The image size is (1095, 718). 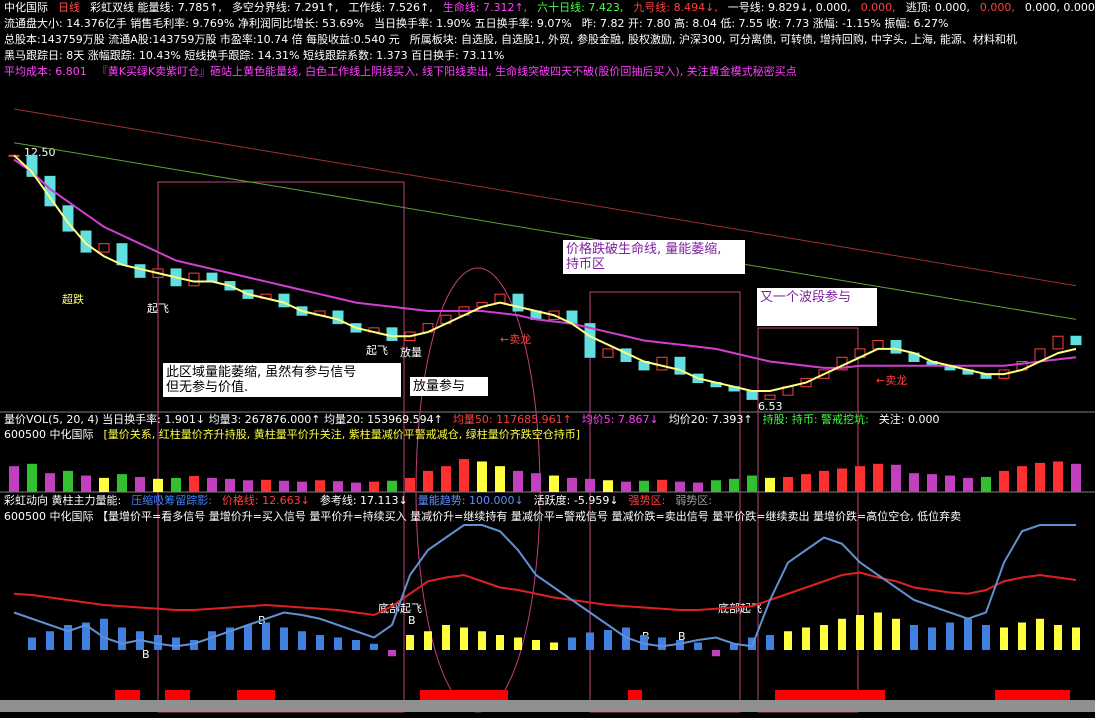 I want to click on trend-line, so click(x=545, y=594).